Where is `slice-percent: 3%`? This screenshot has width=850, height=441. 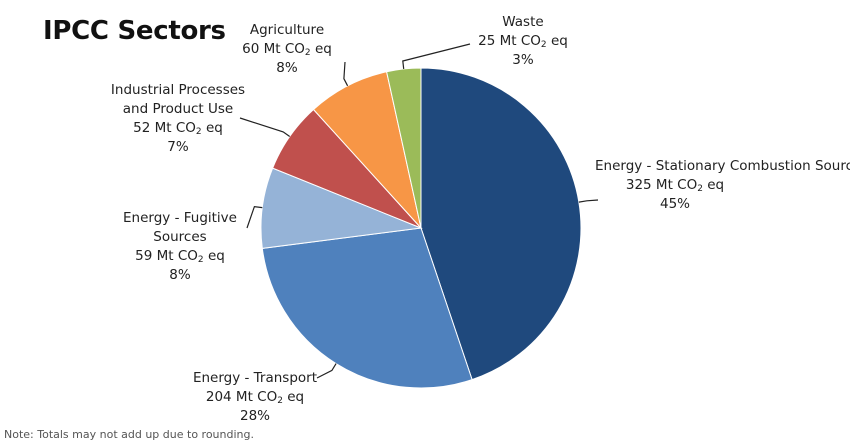 slice-percent: 3% is located at coordinates (523, 60).